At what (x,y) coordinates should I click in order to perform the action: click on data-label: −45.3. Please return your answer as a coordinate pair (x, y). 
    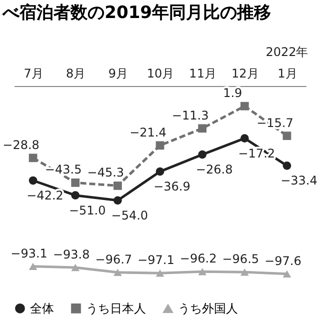
    Looking at the image, I should click on (105, 173).